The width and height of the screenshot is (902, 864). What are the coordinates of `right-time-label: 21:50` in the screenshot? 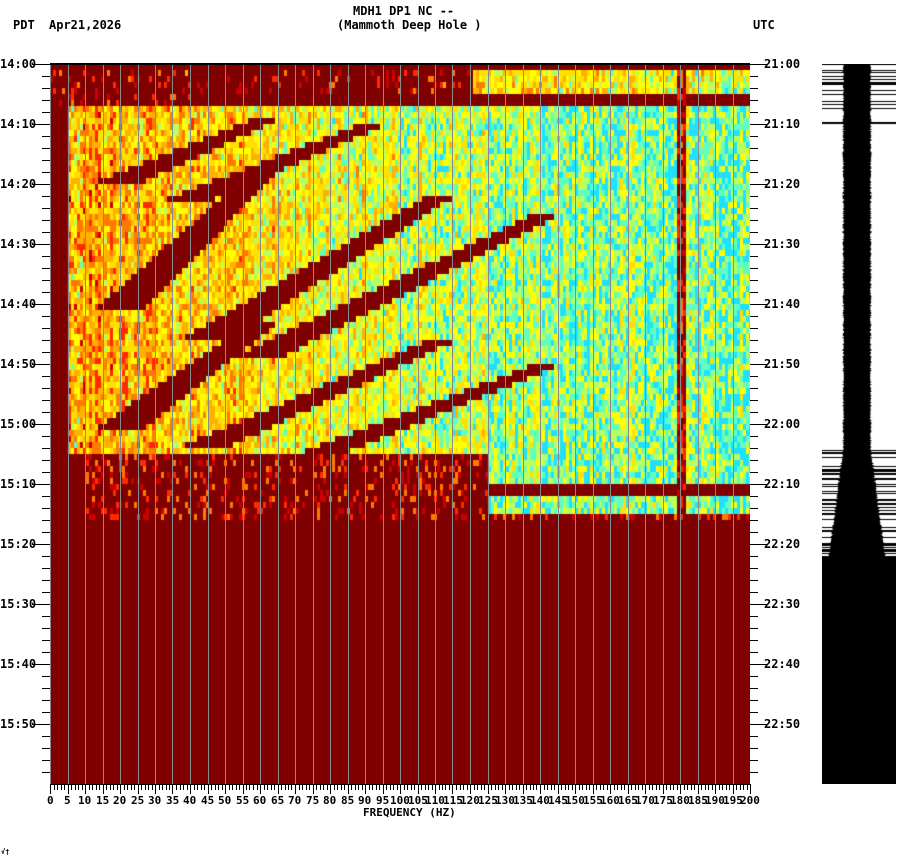 It's located at (782, 364).